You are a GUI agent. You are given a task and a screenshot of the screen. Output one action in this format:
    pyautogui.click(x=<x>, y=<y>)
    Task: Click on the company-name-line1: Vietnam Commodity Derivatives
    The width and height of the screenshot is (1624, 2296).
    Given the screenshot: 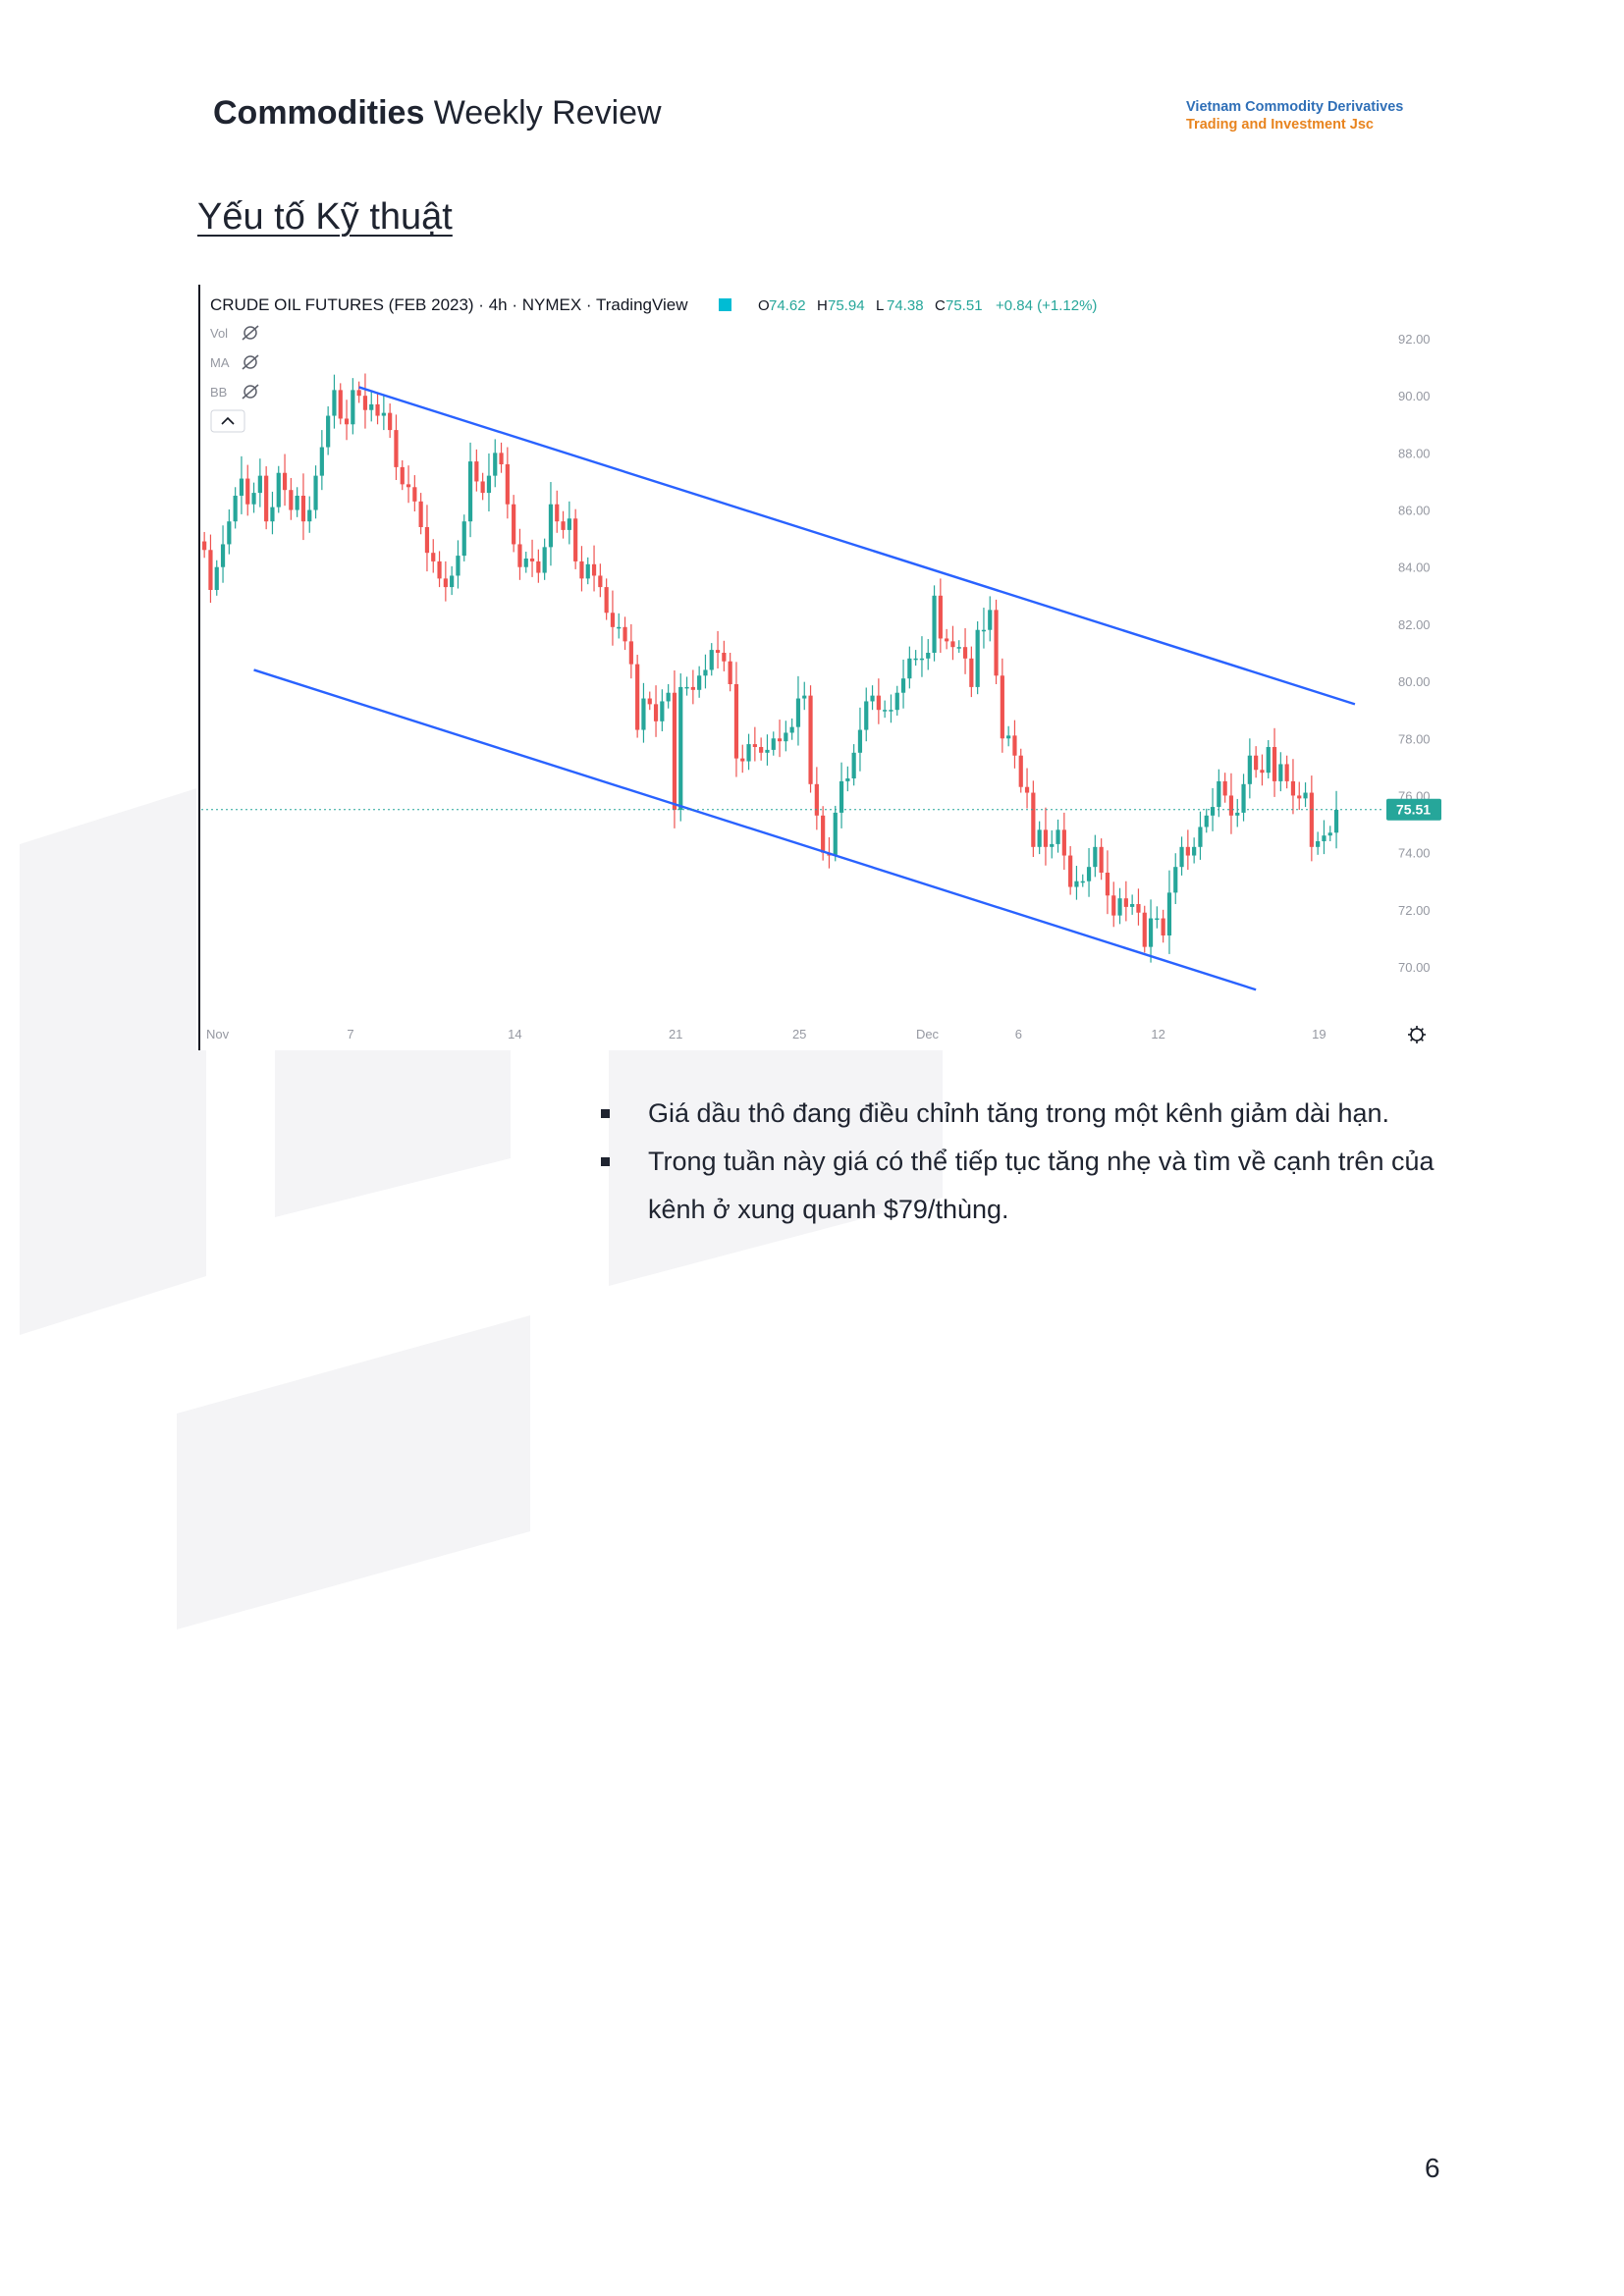 What is the action you would take?
    pyautogui.click(x=1295, y=107)
    